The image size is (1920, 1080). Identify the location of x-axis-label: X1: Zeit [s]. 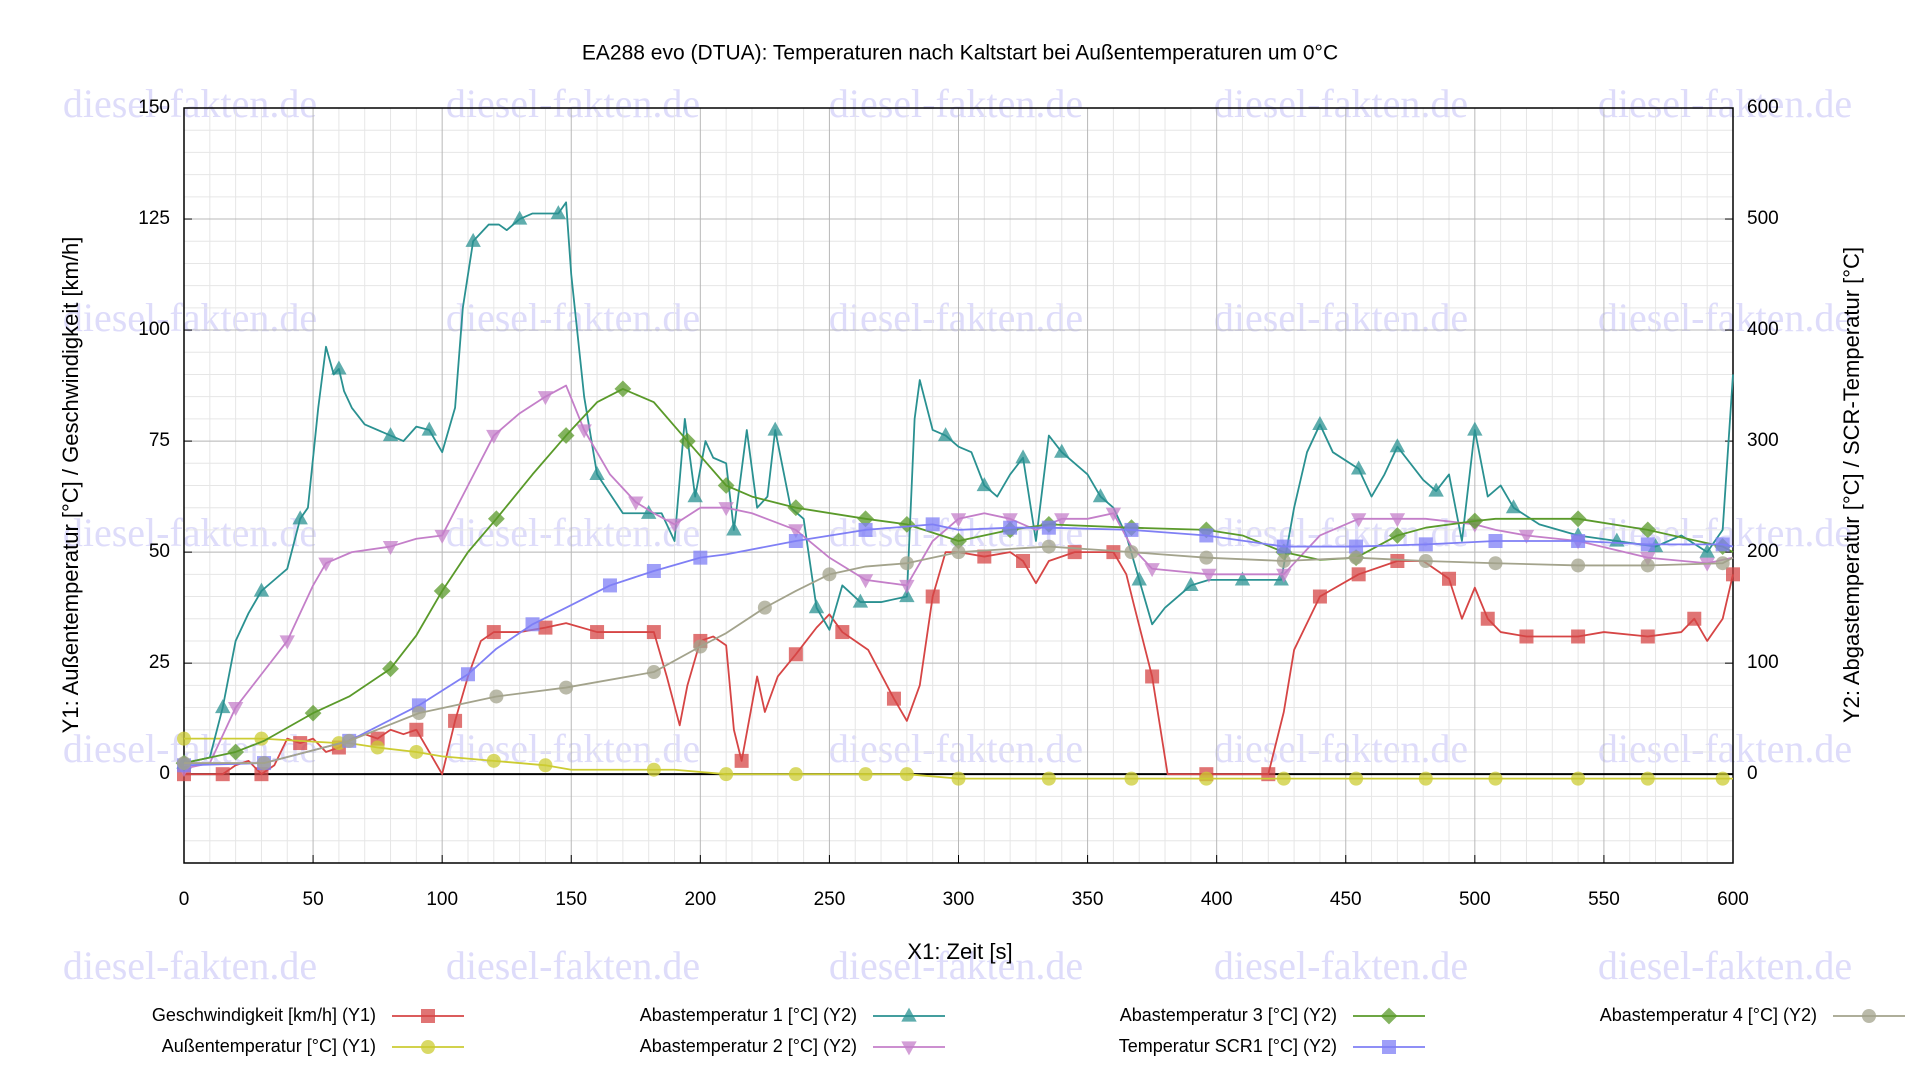
(959, 951).